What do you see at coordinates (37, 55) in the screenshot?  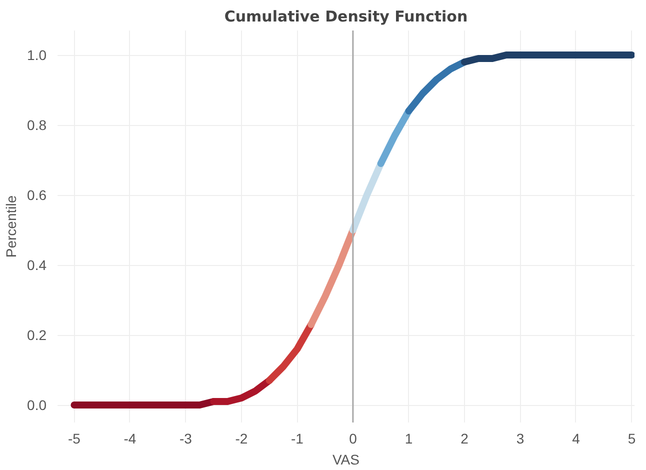 I see `y-tick-label: 1.0` at bounding box center [37, 55].